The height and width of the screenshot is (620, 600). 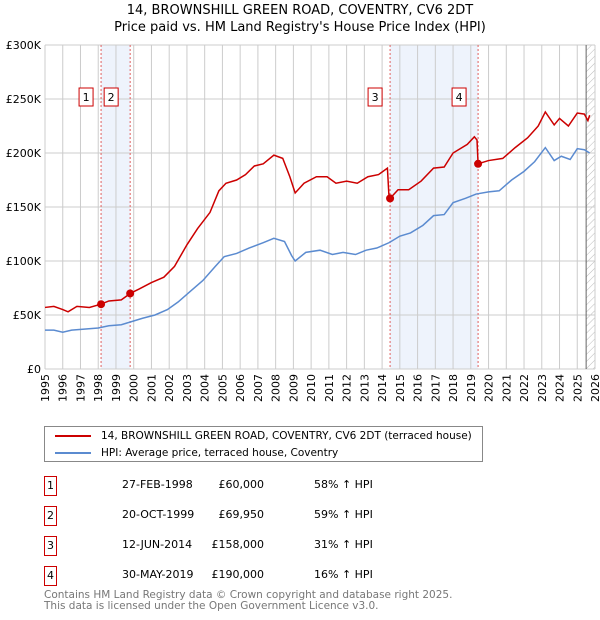 What do you see at coordinates (73, 453) in the screenshot?
I see `legend-swatch-hpi` at bounding box center [73, 453].